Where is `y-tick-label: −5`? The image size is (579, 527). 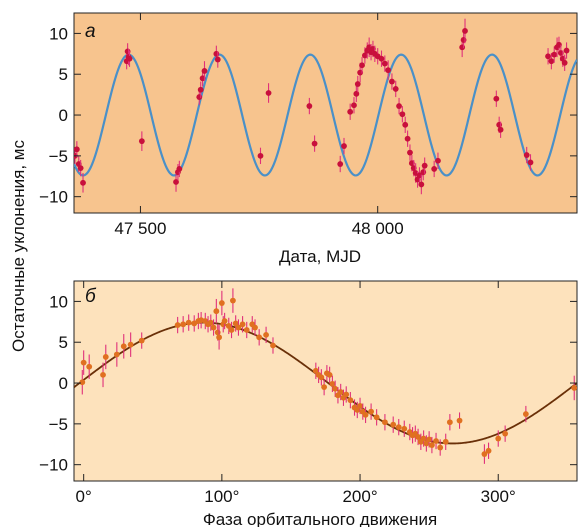 y-tick-label: −5 is located at coordinates (58, 156).